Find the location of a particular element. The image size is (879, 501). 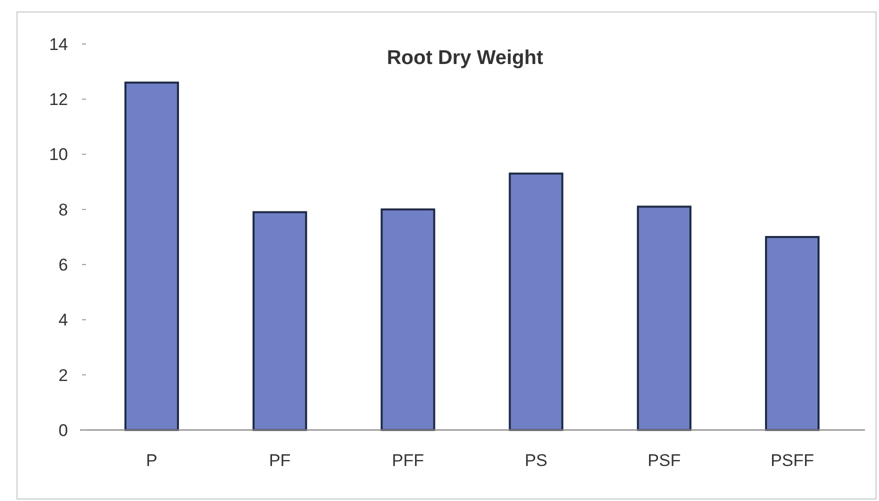

y-tick-label: 10 is located at coordinates (58, 154).